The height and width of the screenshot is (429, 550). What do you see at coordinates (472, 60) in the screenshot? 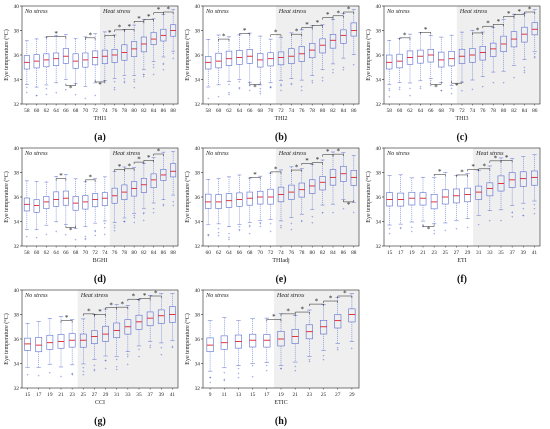
I see `box-74: +` at bounding box center [472, 60].